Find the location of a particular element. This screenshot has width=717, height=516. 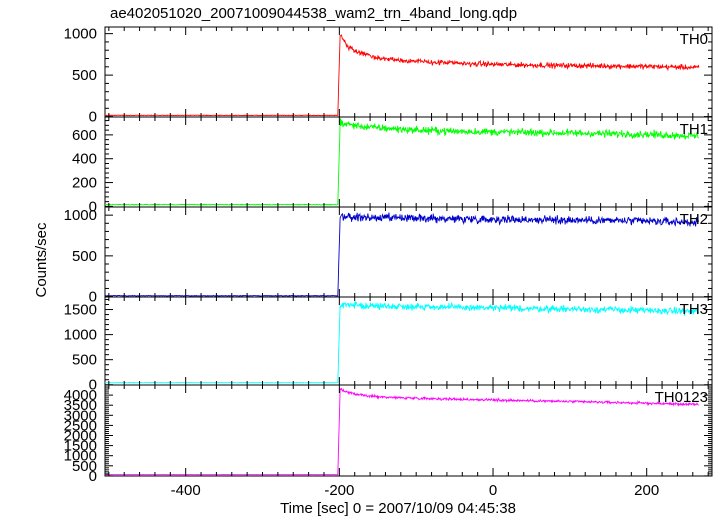

x-tick-label: 200 is located at coordinates (646, 490).